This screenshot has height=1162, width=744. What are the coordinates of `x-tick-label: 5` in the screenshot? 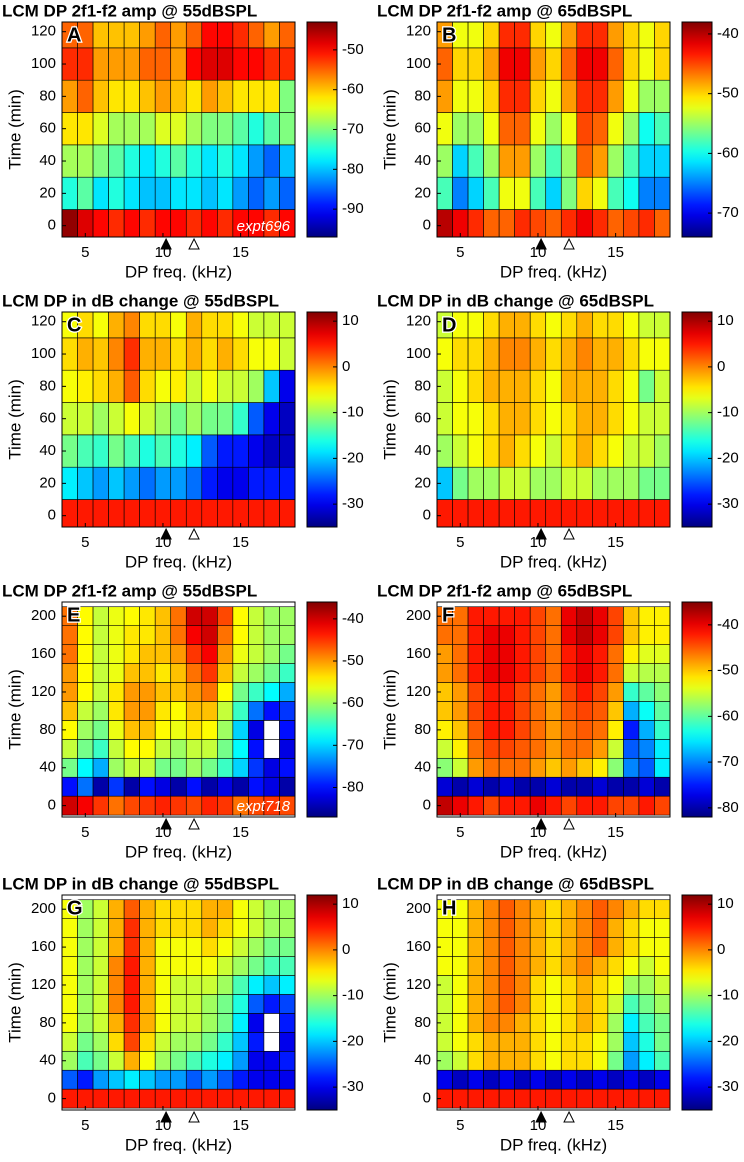 It's located at (85, 1125).